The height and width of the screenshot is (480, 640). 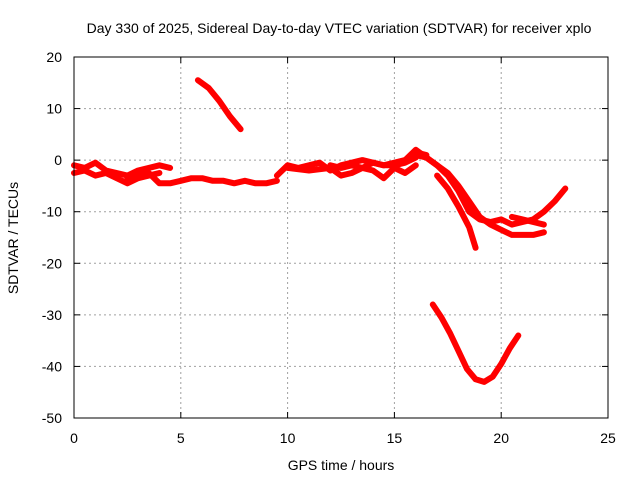 What do you see at coordinates (13, 238) in the screenshot?
I see `y-axis-label: SDTVAR / TECUs` at bounding box center [13, 238].